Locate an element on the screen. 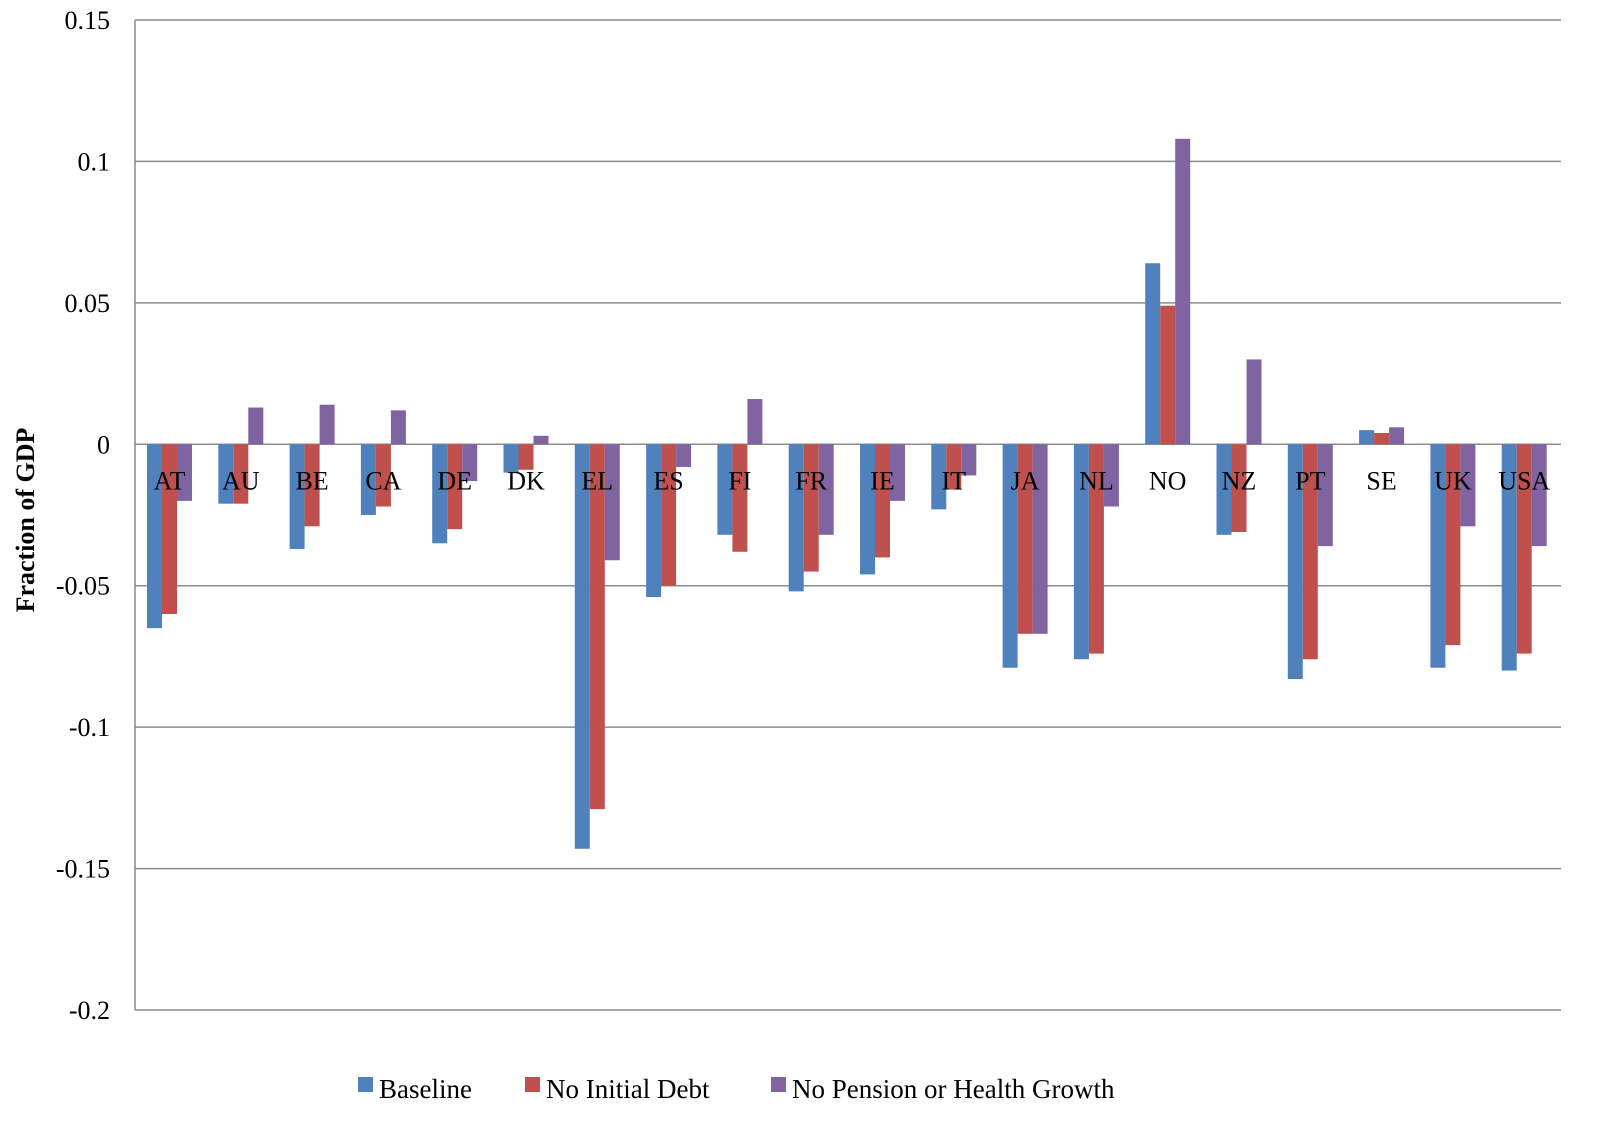 This screenshot has height=1138, width=1611. category-label: USA is located at coordinates (1524, 480).